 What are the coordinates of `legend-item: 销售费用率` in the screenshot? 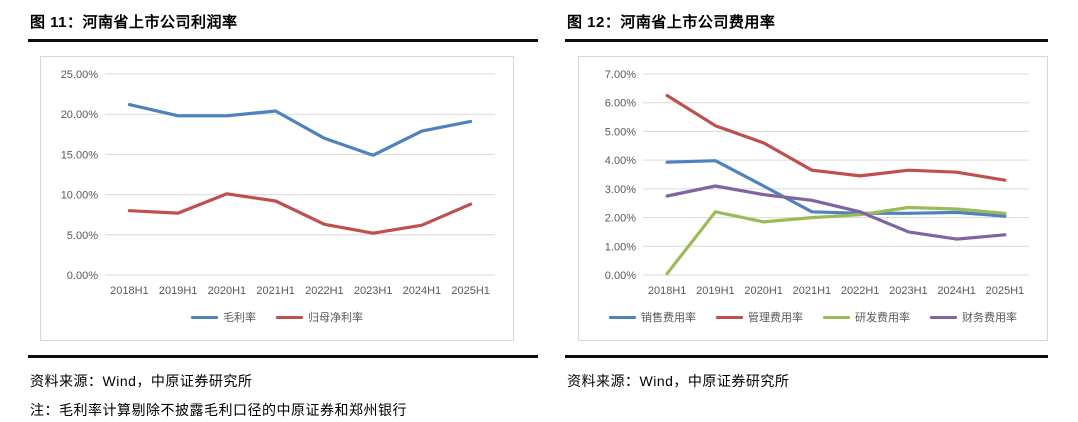 It's located at (652, 317).